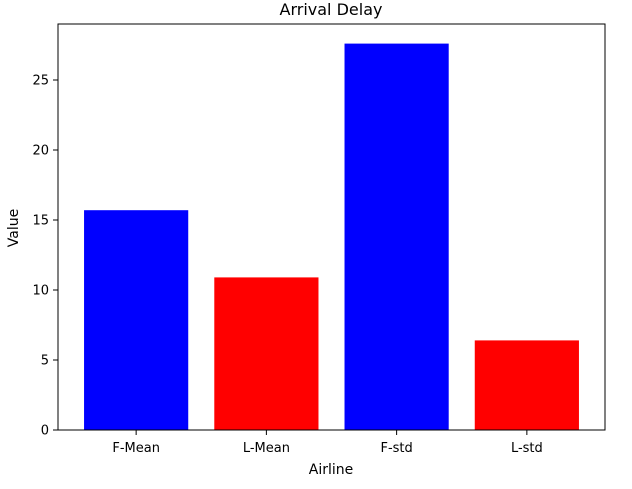 This screenshot has width=632, height=489. Describe the element at coordinates (40, 151) in the screenshot. I see `y-tick-label: 20` at that location.